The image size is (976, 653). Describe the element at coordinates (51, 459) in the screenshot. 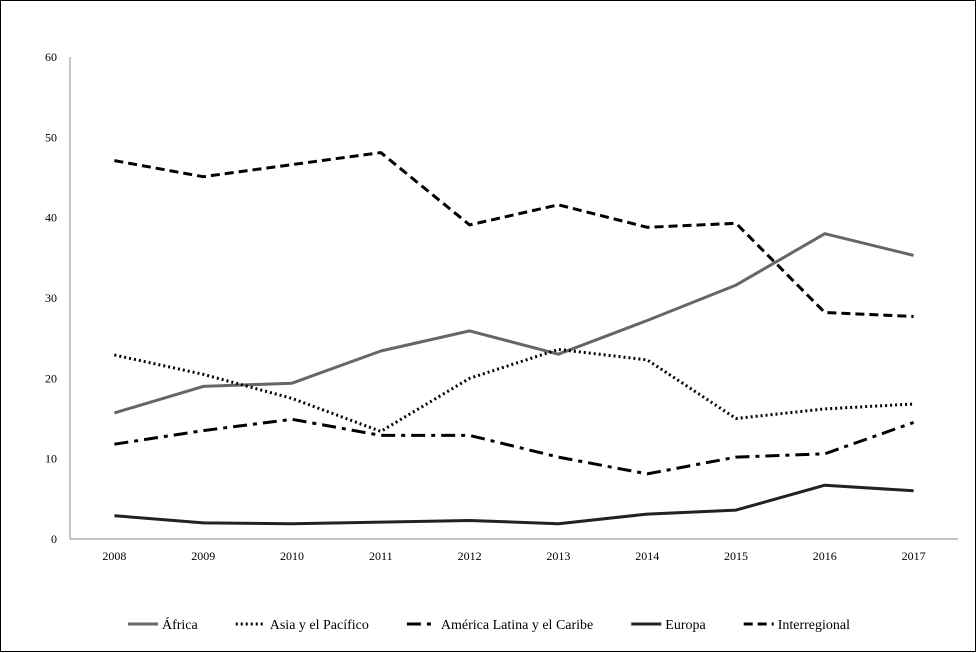

I see `y-tick-label: 10` at that location.